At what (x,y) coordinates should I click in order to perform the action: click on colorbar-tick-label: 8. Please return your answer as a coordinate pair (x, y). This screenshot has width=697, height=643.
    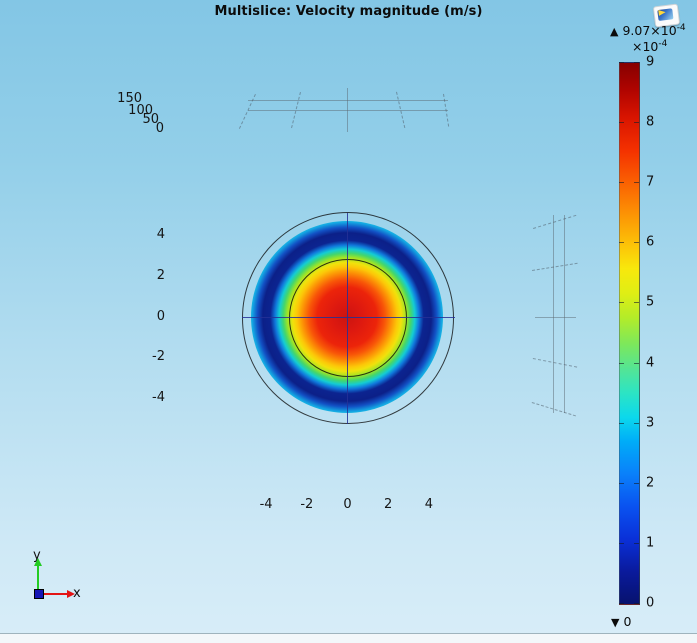
    Looking at the image, I should click on (650, 122).